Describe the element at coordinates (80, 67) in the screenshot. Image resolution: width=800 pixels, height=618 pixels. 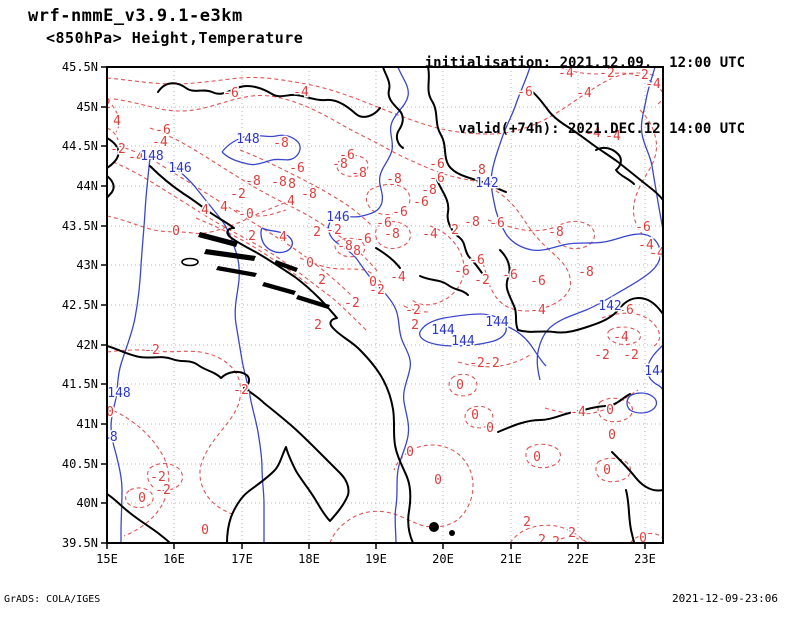
I see `lat-tick-label: 45.5N` at that location.